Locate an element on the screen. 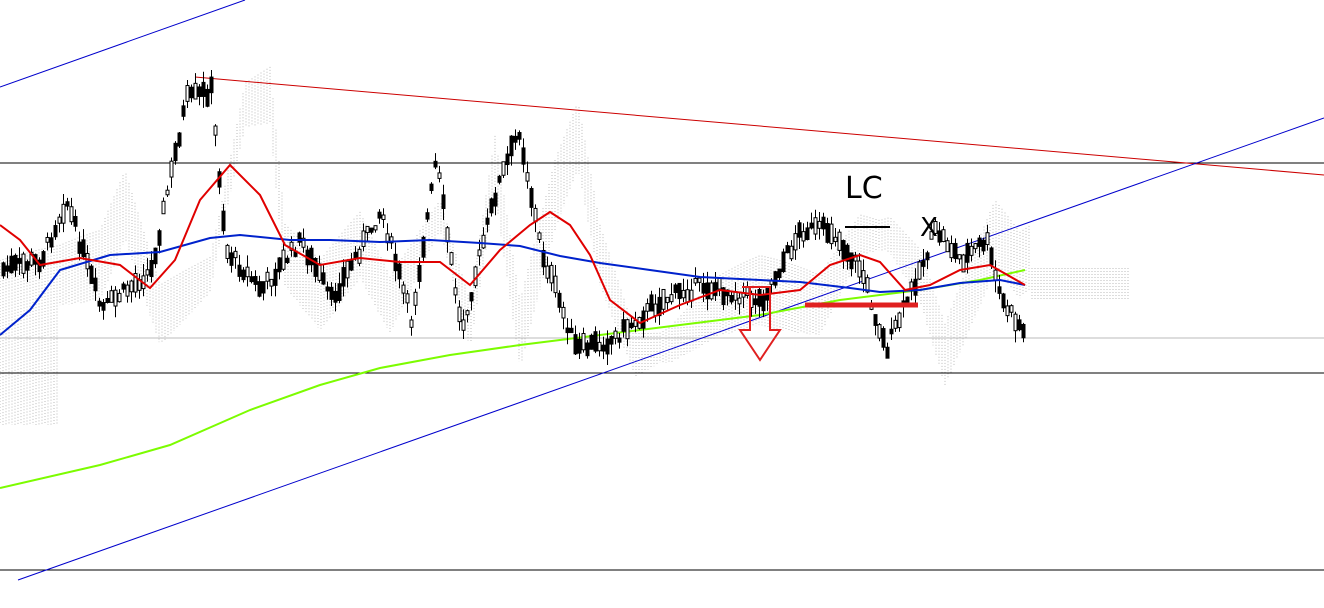  trend-line is located at coordinates (123, 44).